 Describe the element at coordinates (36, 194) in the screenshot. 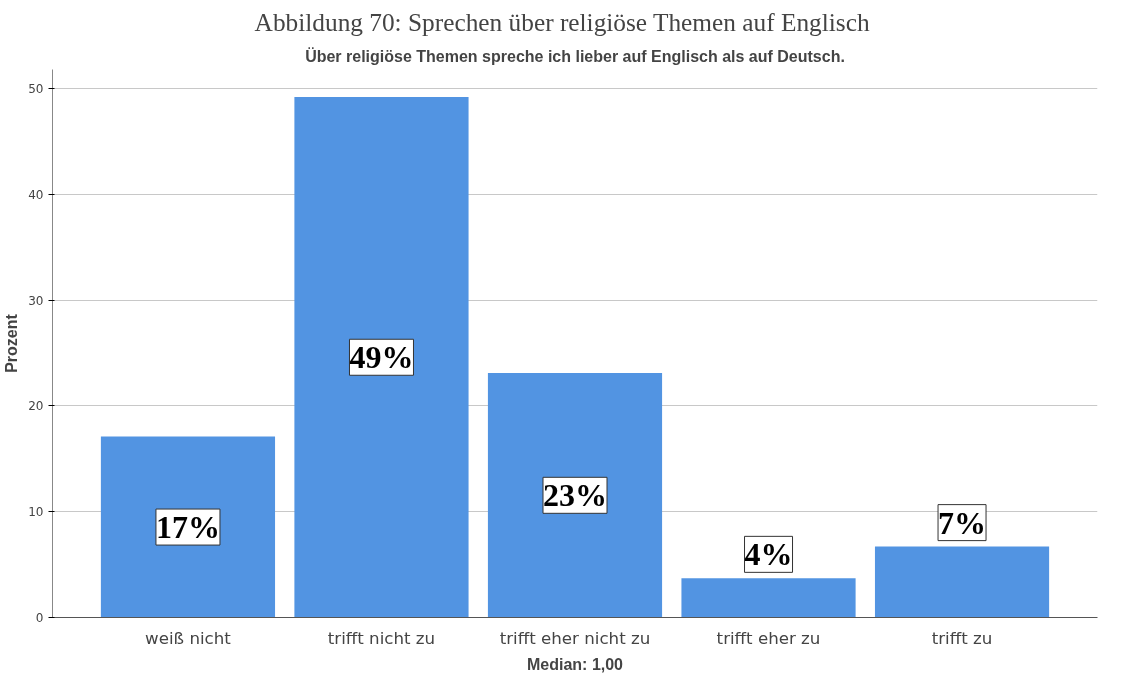

I see `y-tick-label: 40` at that location.